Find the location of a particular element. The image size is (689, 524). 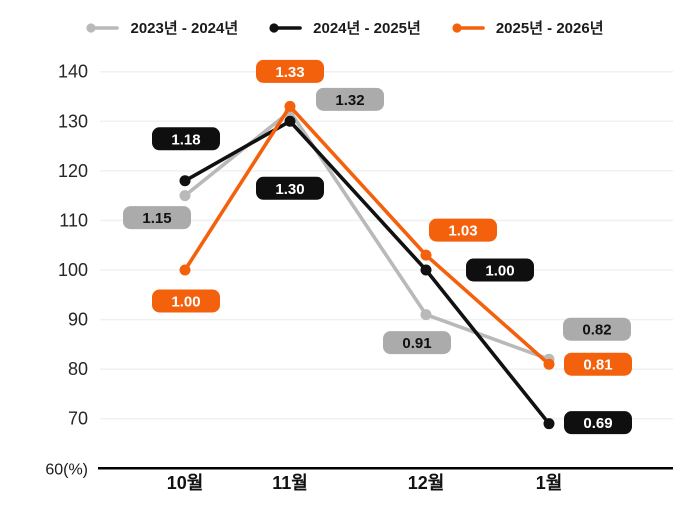

value-label: 1.30 is located at coordinates (289, 189).